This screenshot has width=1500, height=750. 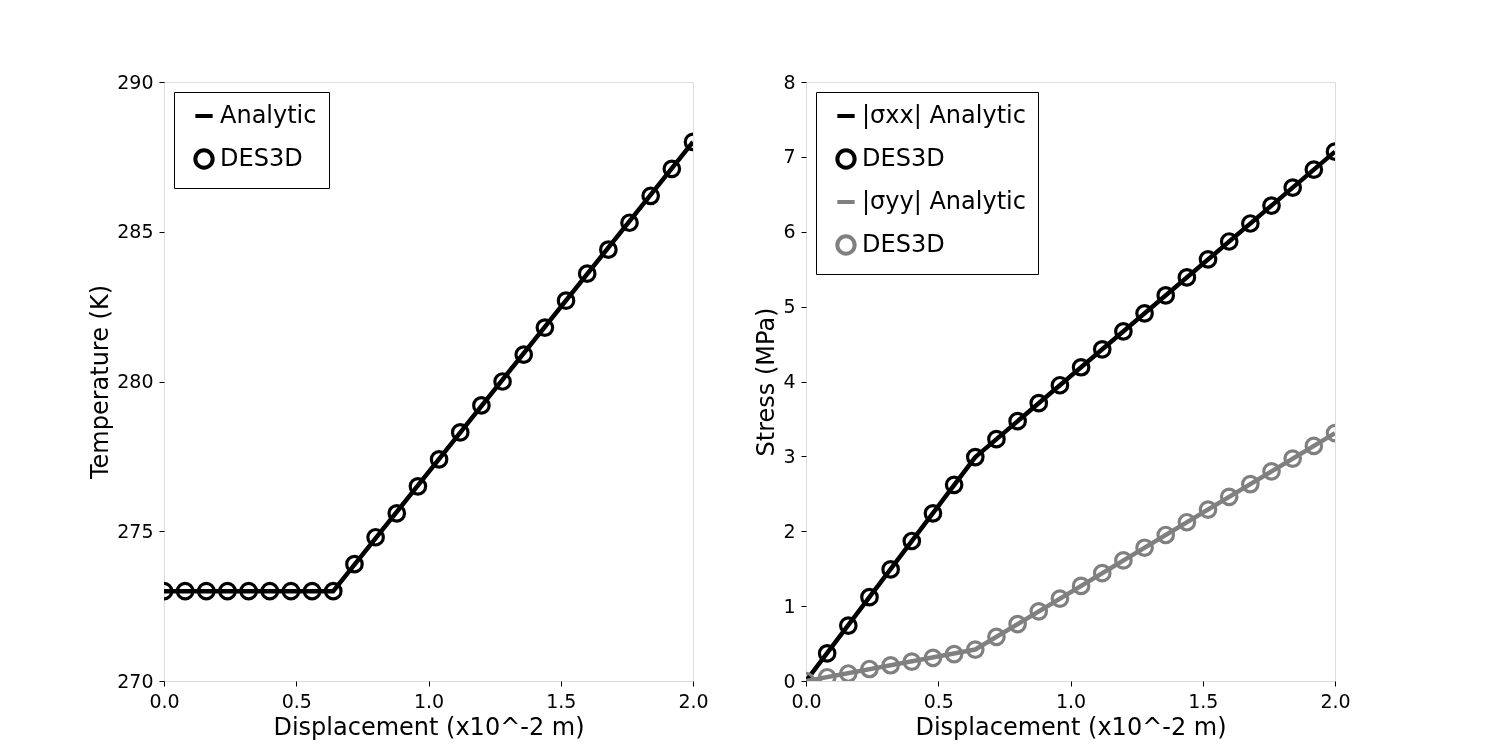 What do you see at coordinates (789, 530) in the screenshot?
I see `y-tick-label: 2` at bounding box center [789, 530].